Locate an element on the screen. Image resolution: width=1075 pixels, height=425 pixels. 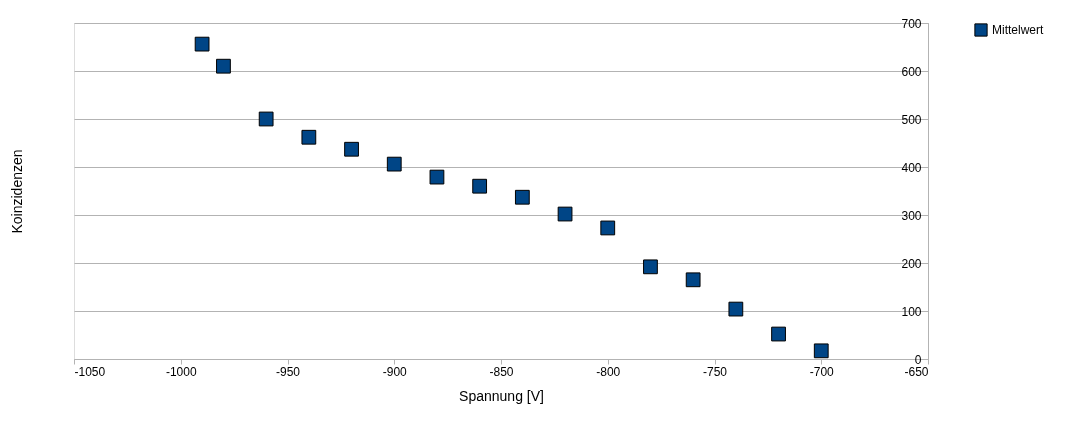
y-tick-label: 600 is located at coordinates (911, 71).